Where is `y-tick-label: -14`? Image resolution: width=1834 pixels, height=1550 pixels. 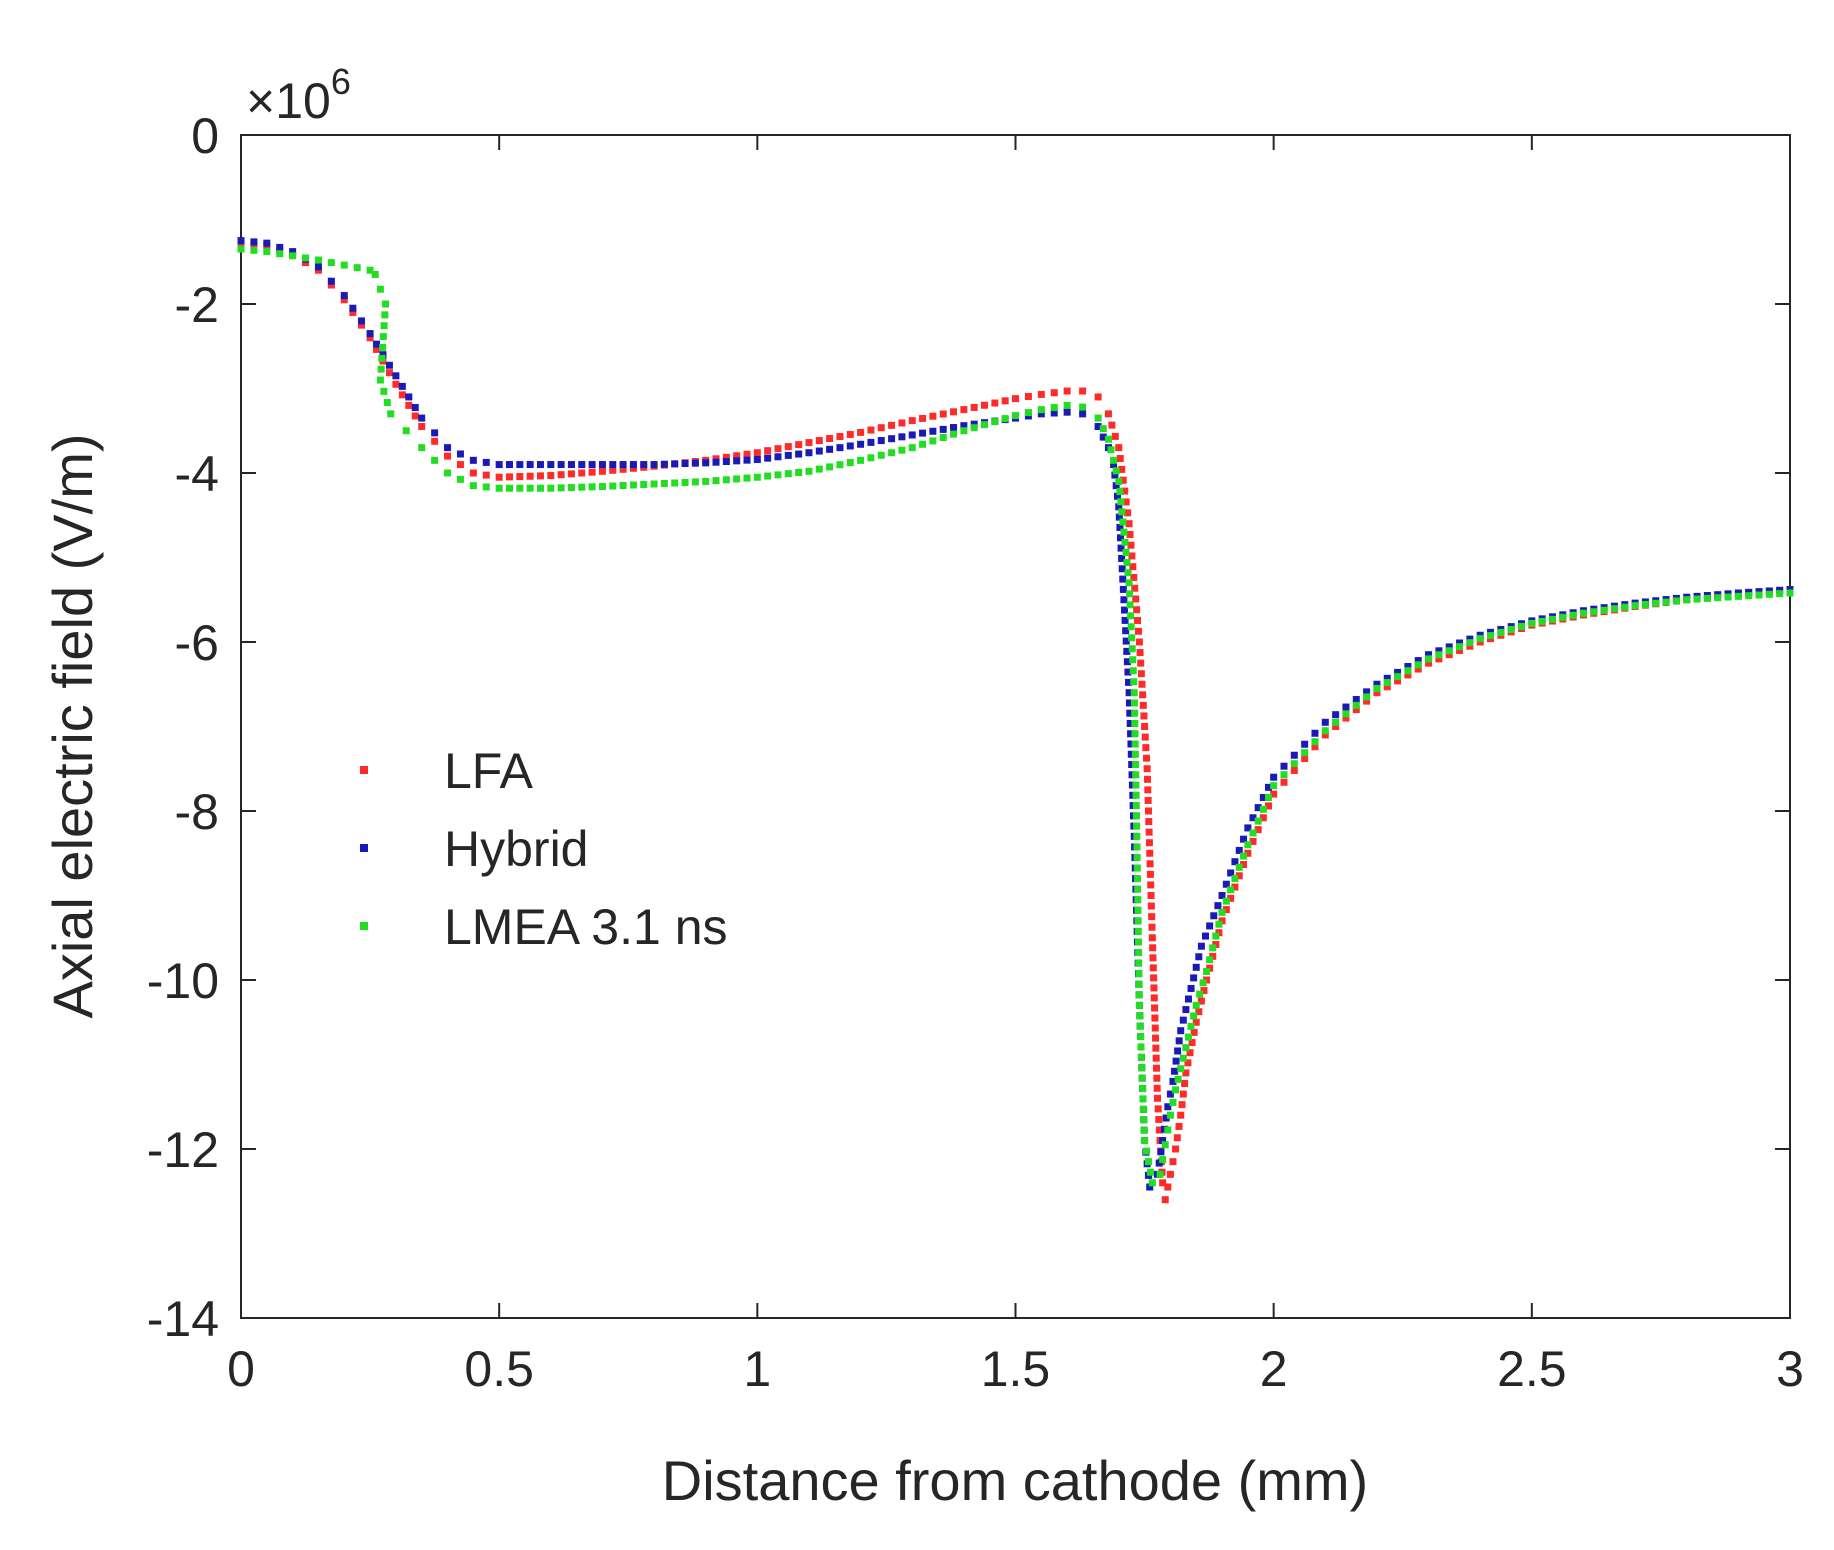 y-tick-label: -14 is located at coordinates (183, 1319).